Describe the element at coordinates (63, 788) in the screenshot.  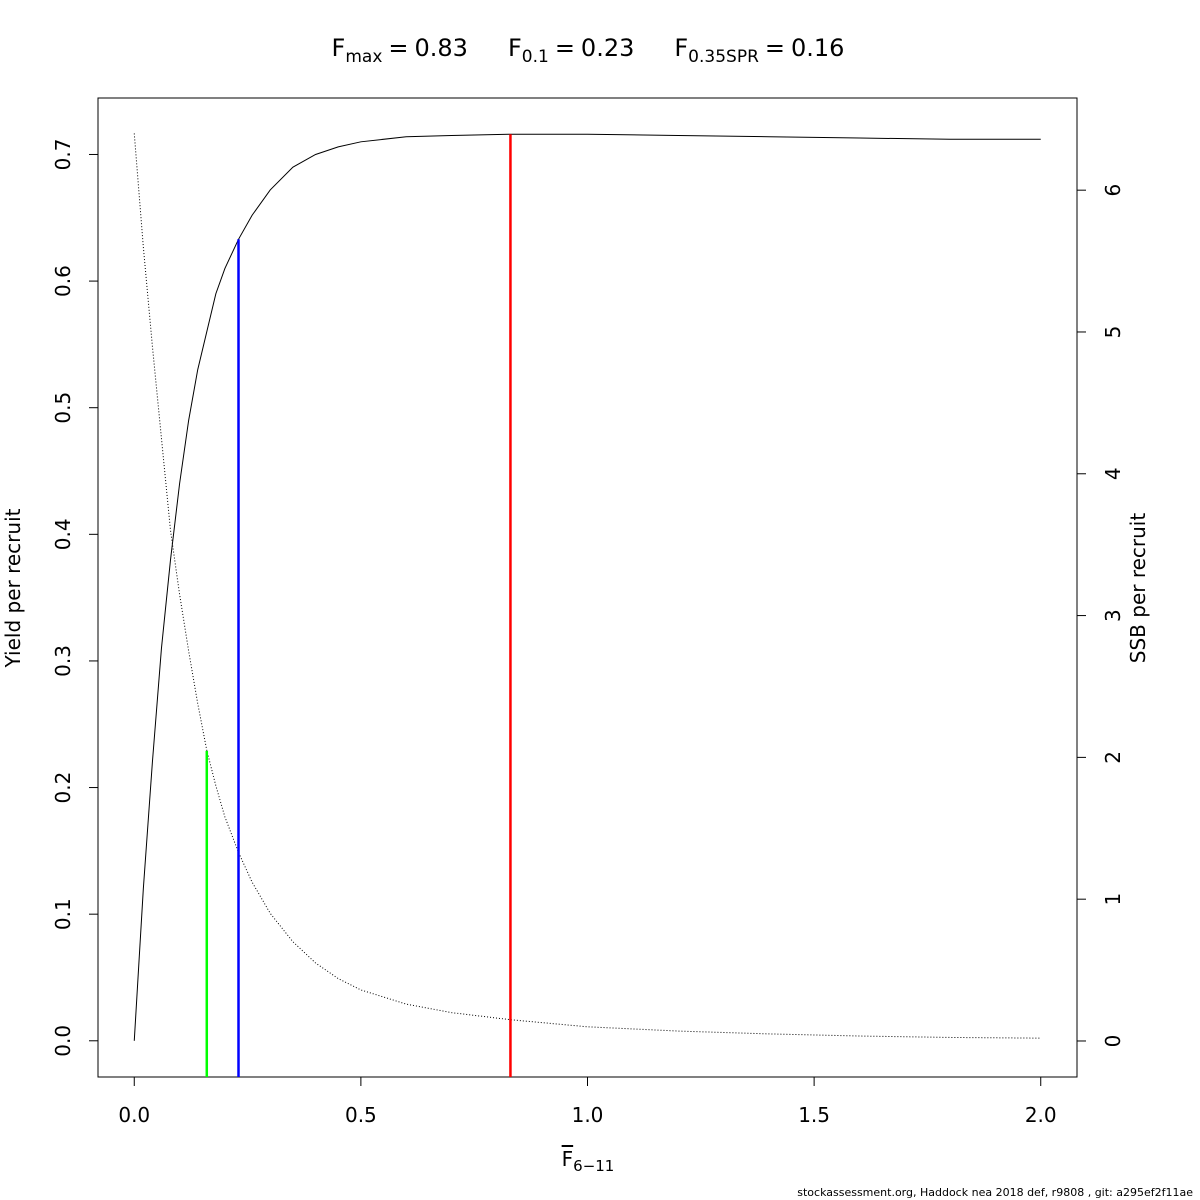
I see `y-tick-label: 0.2` at that location.